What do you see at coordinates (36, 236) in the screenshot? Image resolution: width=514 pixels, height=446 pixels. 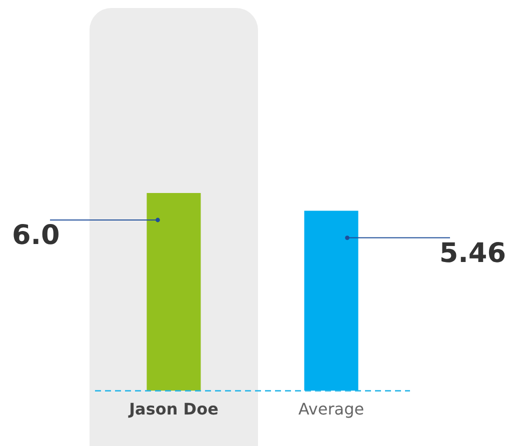 I see `data-label: 6.0` at bounding box center [36, 236].